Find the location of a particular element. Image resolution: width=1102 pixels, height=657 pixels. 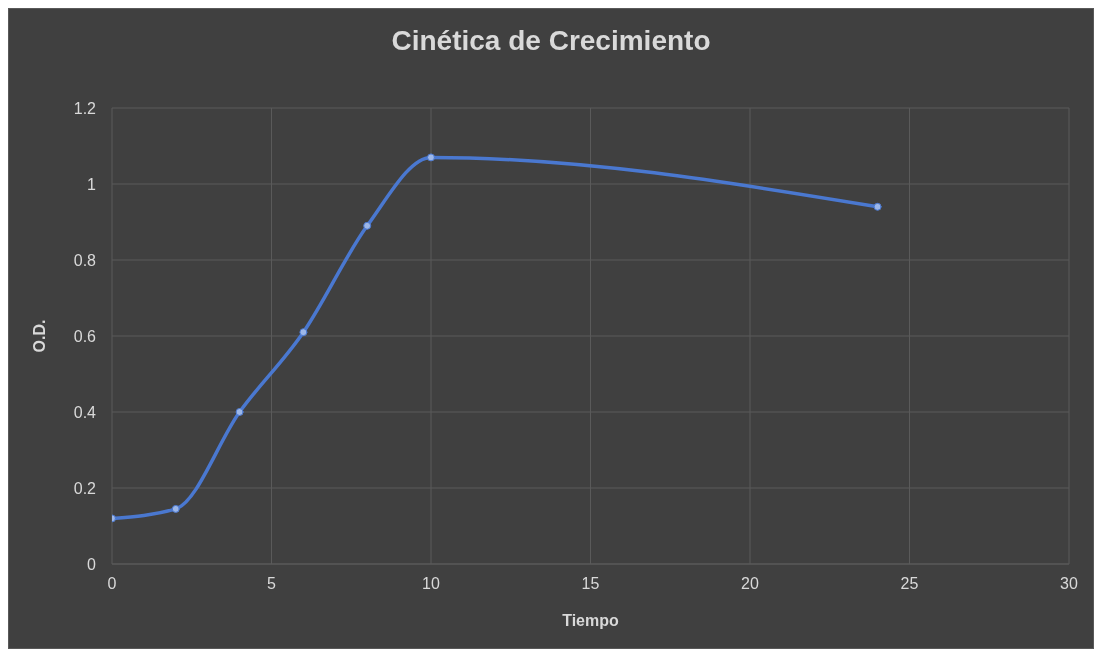

y-tick-label: 0.2 is located at coordinates (85, 488).